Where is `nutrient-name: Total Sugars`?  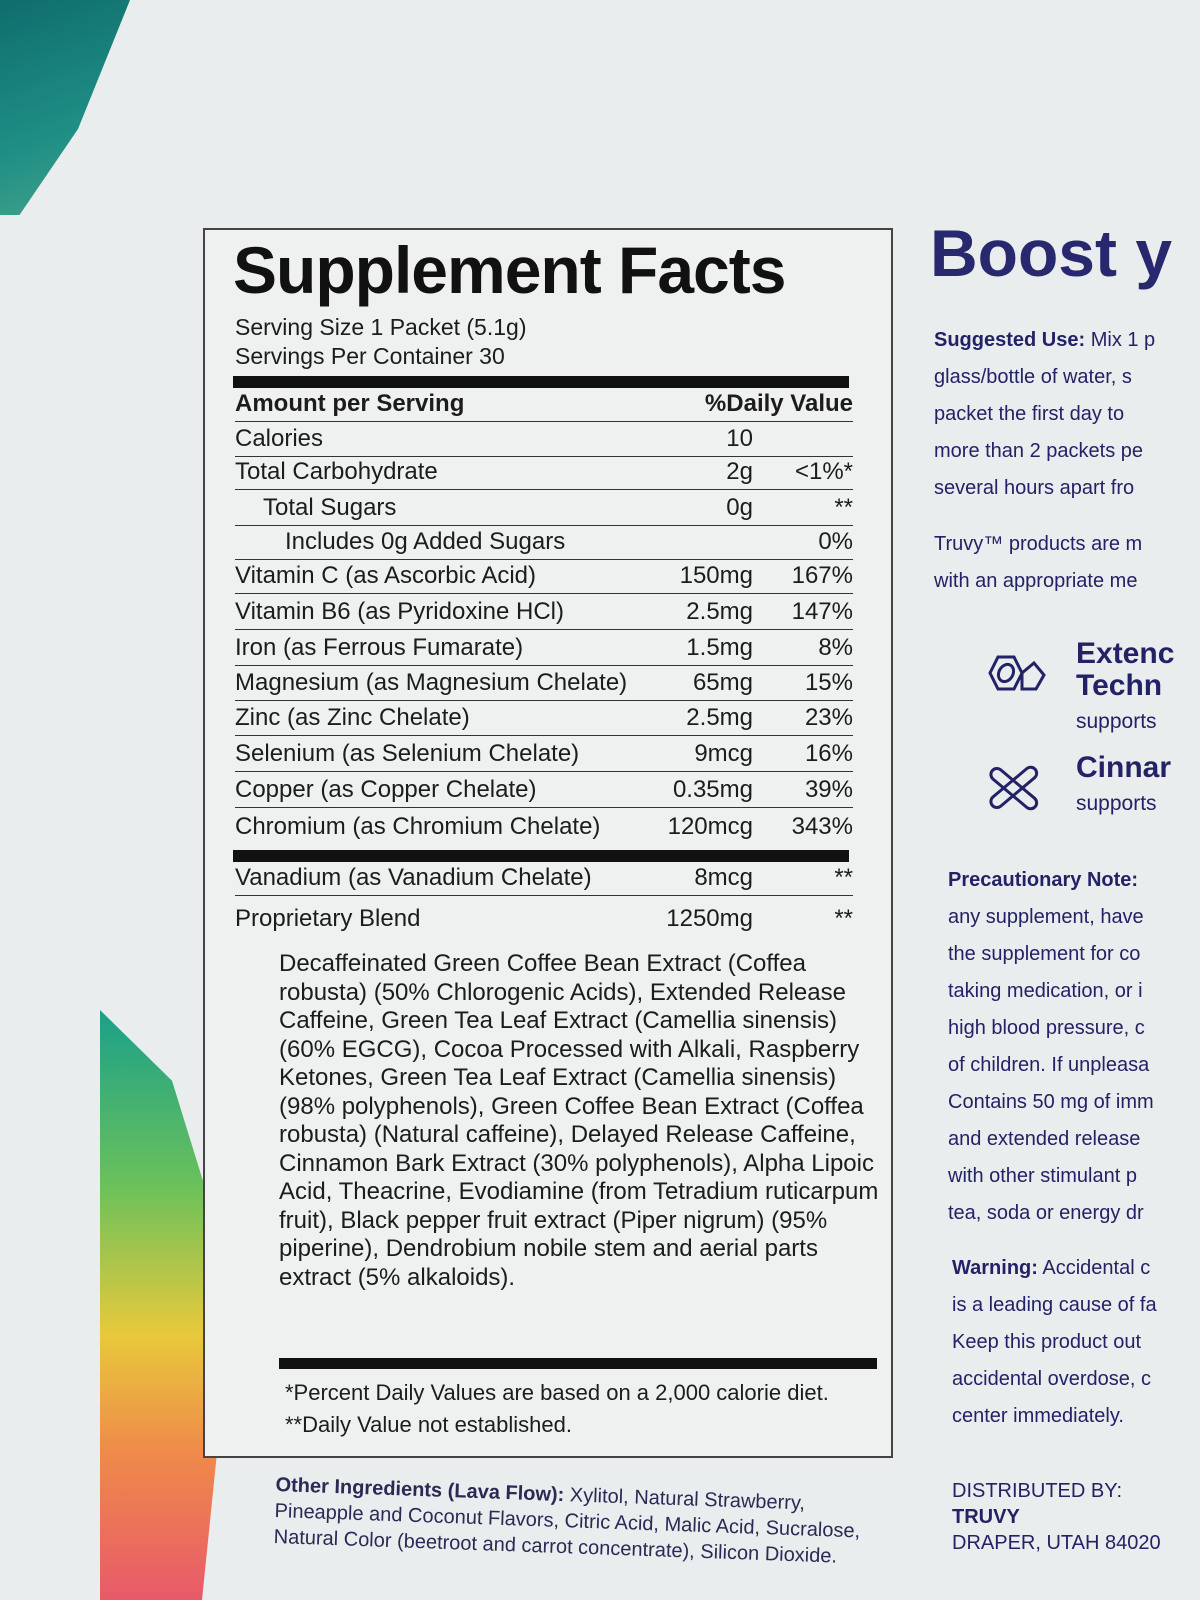 nutrient-name: Total Sugars is located at coordinates (330, 507).